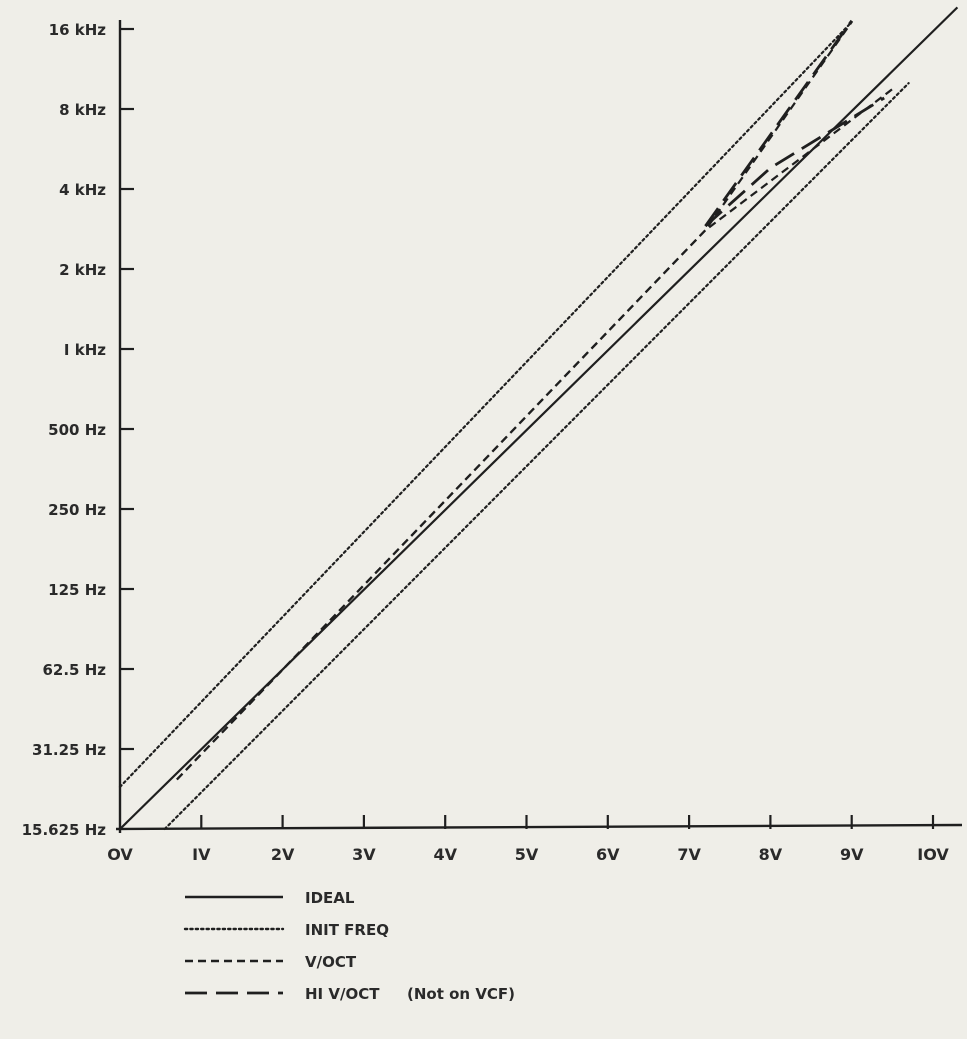  What do you see at coordinates (74, 670) in the screenshot?
I see `y-tick-label: 62.5 Hz` at bounding box center [74, 670].